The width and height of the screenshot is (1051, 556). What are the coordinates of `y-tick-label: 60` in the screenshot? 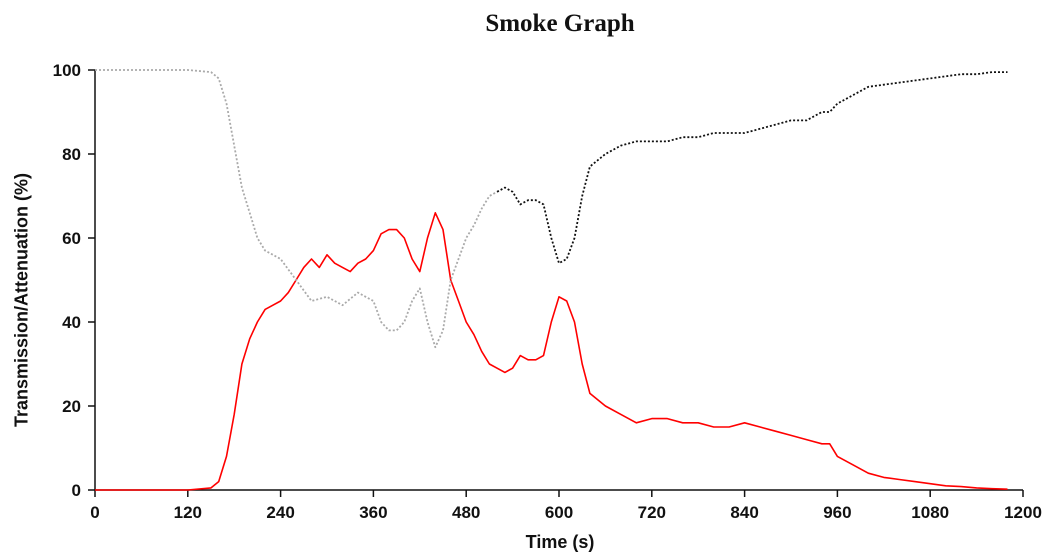 It's located at (71, 238).